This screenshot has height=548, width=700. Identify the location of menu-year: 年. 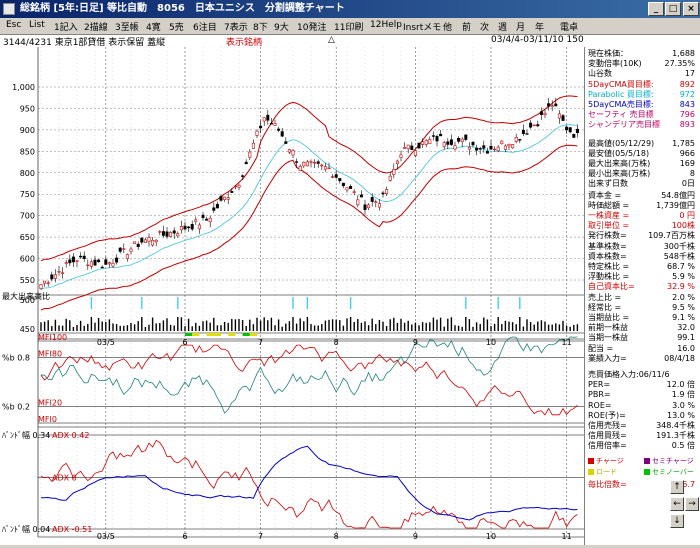
(540, 28).